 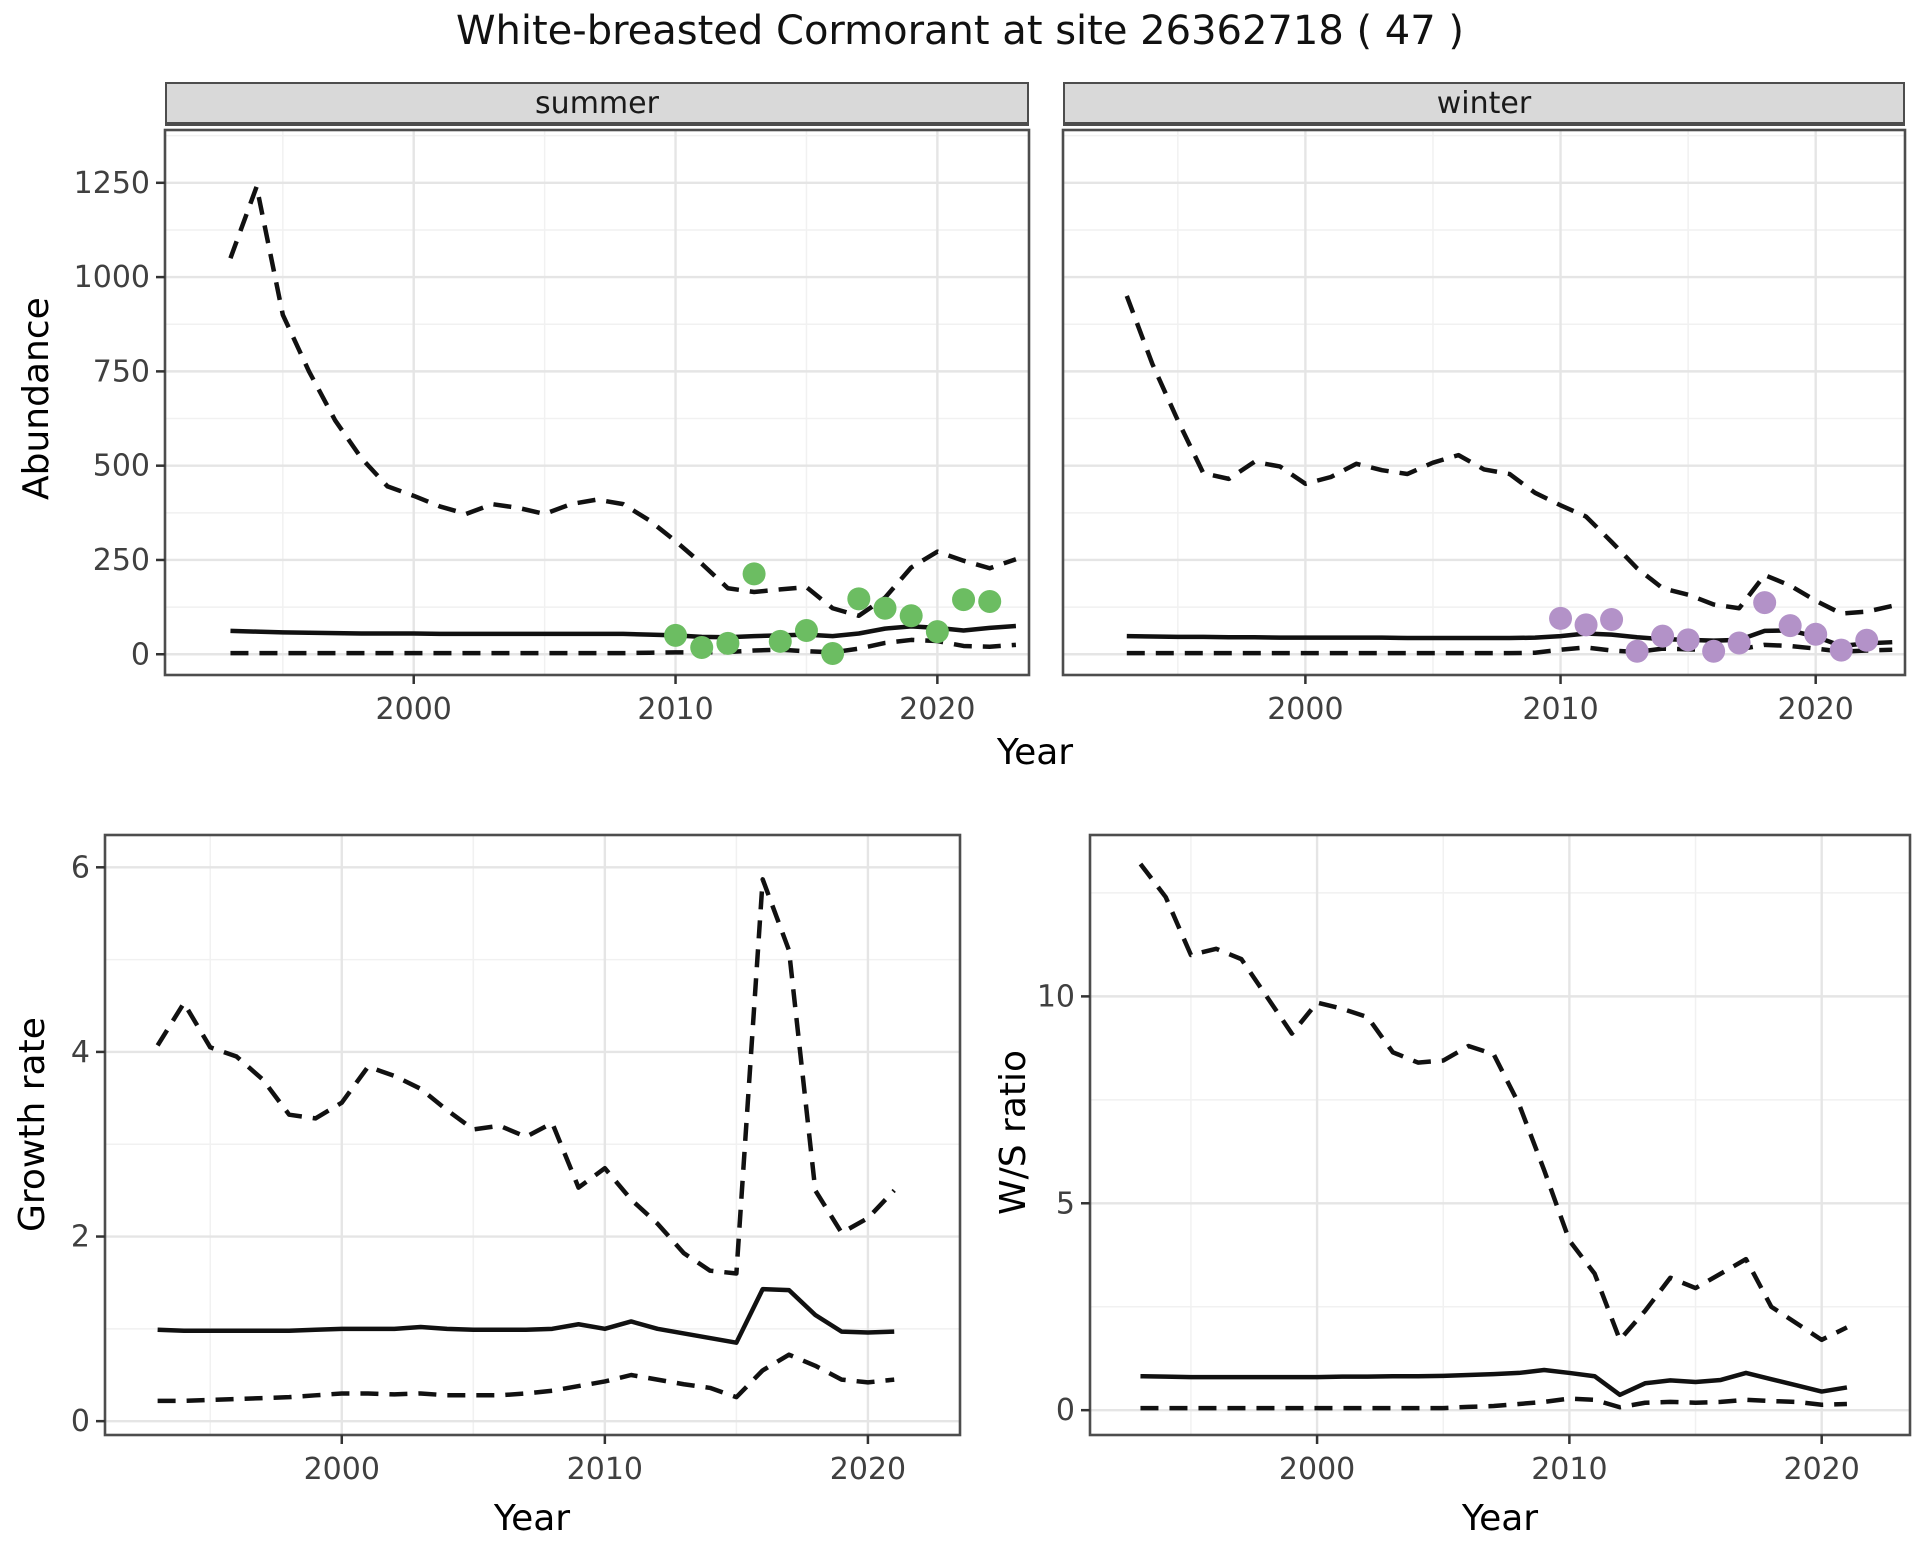 What do you see at coordinates (1065, 1203) in the screenshot?
I see `svg-text: 5` at bounding box center [1065, 1203].